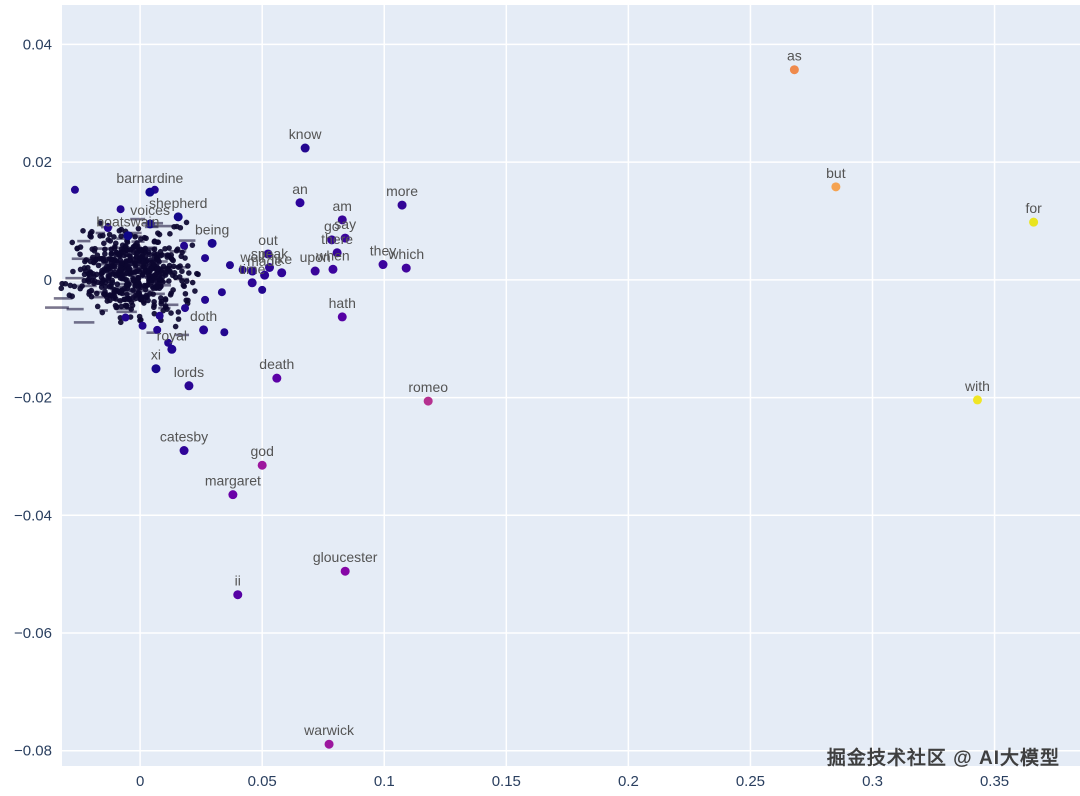 This screenshot has height=796, width=1080. What do you see at coordinates (265, 275) in the screenshot?
I see `data-point-made` at bounding box center [265, 275].